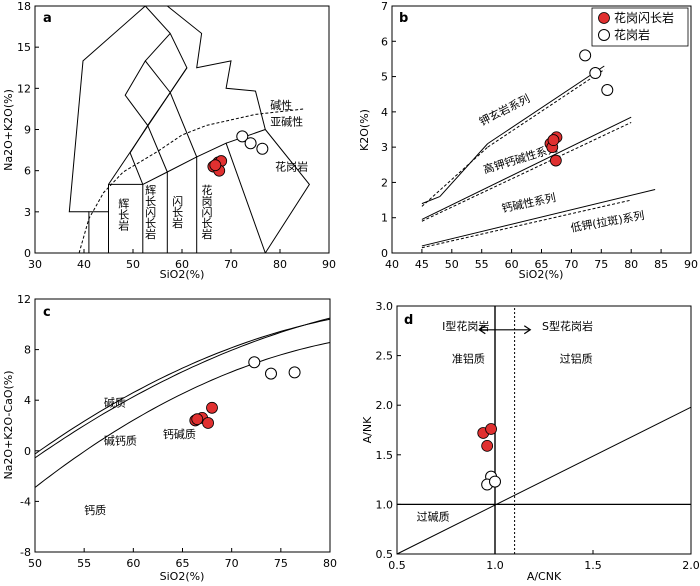 The width and height of the screenshot is (700, 586). What do you see at coordinates (433, 516) in the screenshot?
I see `region-label: 过碱质` at bounding box center [433, 516].